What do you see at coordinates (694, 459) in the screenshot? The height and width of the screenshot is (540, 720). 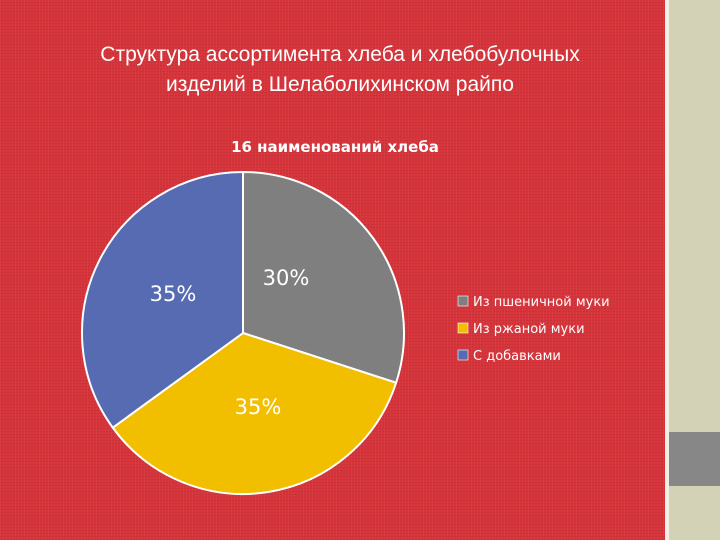 I see `side-panel-block` at bounding box center [694, 459].